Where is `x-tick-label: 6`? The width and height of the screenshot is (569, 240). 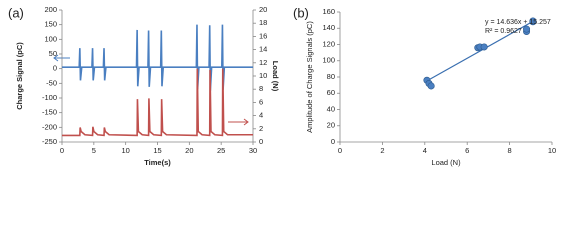 x-tick-label: 6 is located at coordinates (467, 150).